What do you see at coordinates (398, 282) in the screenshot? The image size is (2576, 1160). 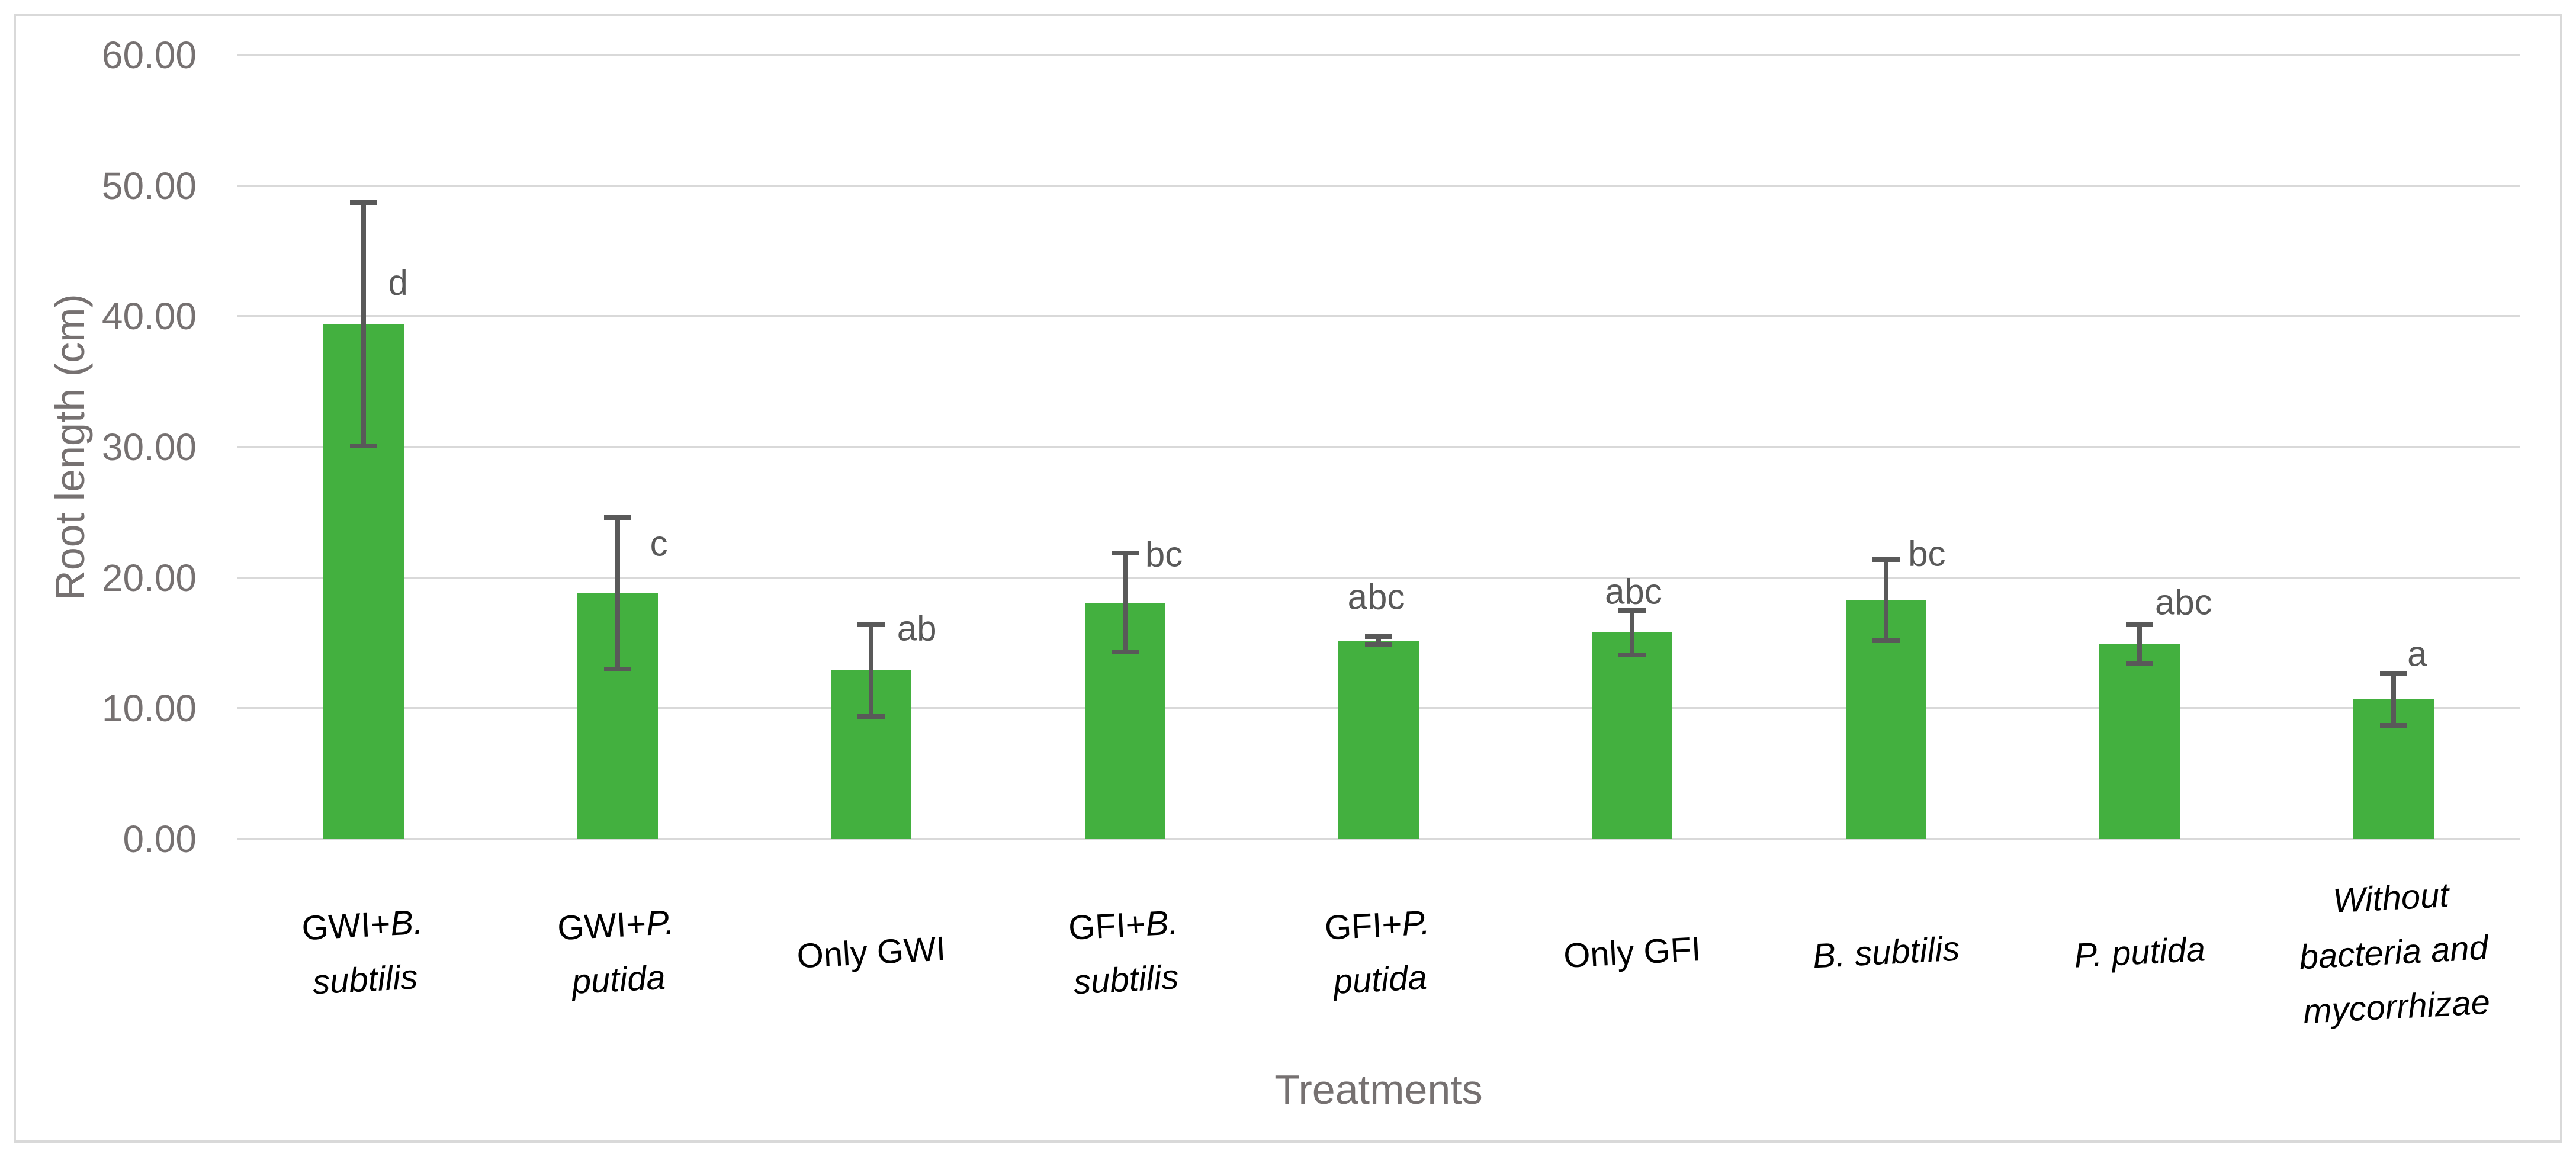 I see `significance-letter: d` at bounding box center [398, 282].